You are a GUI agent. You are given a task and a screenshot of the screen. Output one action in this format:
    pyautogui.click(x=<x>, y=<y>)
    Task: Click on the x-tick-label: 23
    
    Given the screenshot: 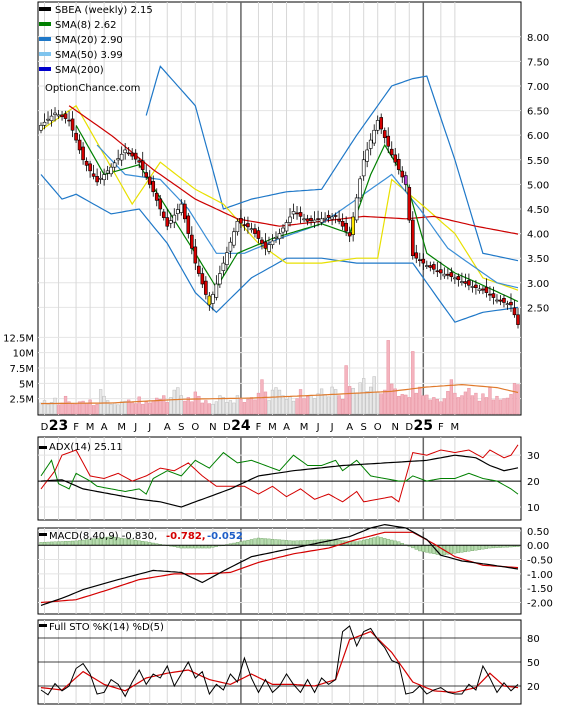 What is the action you would take?
    pyautogui.click(x=58, y=426)
    